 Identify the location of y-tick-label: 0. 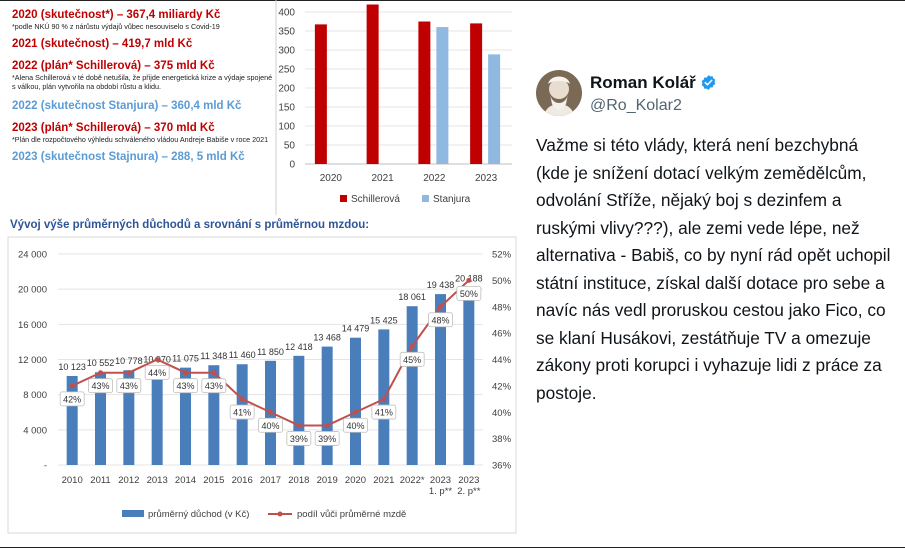
(292, 165).